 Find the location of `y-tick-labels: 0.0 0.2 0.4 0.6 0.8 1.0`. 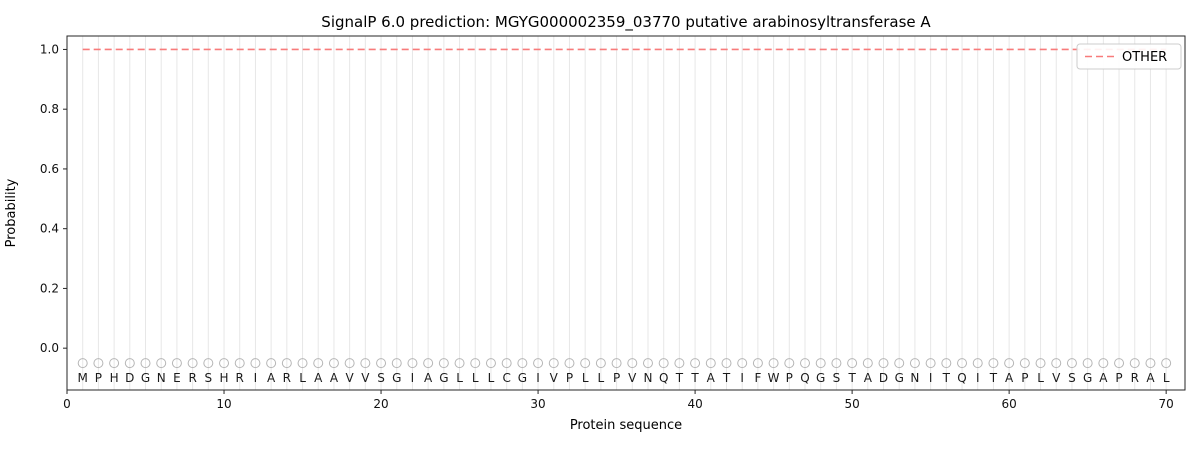

y-tick-labels: 0.0 0.2 0.4 0.6 0.8 1.0 is located at coordinates (53, 198).